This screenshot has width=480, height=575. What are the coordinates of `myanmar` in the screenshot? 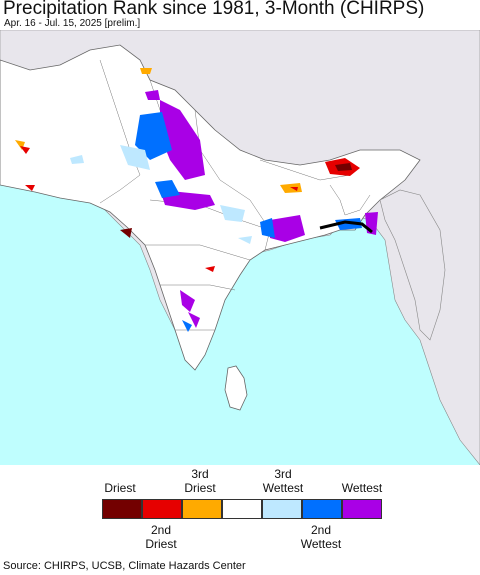 It's located at (412, 265).